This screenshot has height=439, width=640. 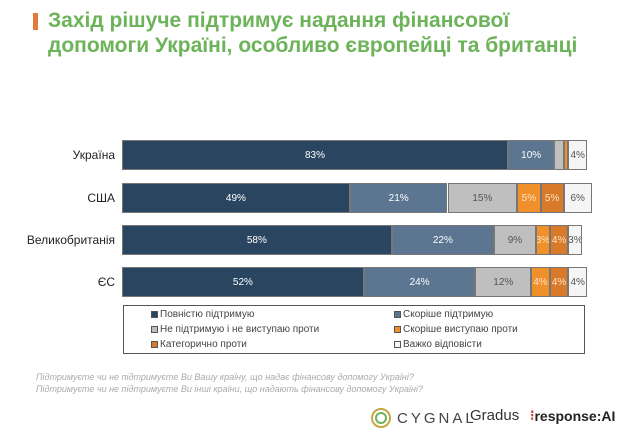 What do you see at coordinates (101, 198) in the screenshot?
I see `category-label: США` at bounding box center [101, 198].